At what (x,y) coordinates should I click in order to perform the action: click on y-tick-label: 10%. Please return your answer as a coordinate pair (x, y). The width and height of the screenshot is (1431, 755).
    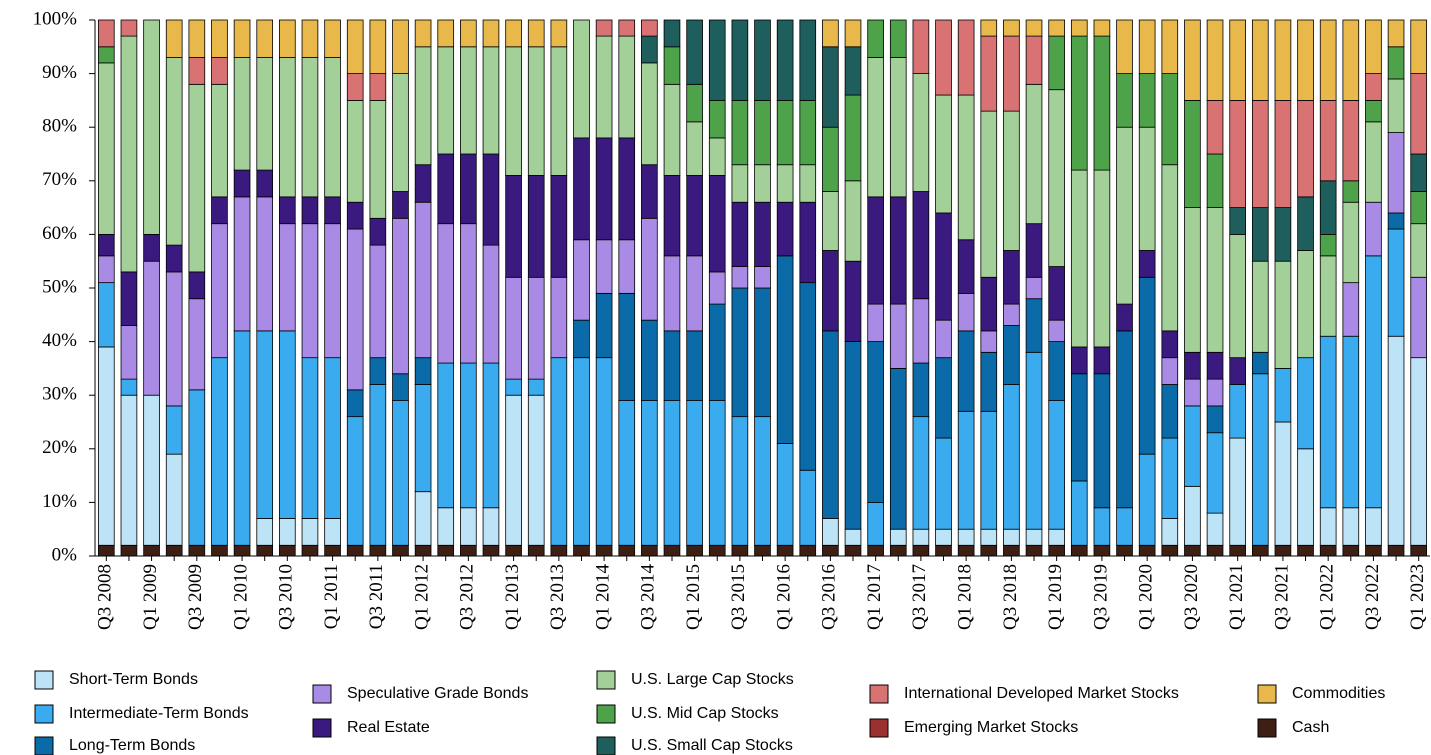
    Looking at the image, I should click on (59, 501).